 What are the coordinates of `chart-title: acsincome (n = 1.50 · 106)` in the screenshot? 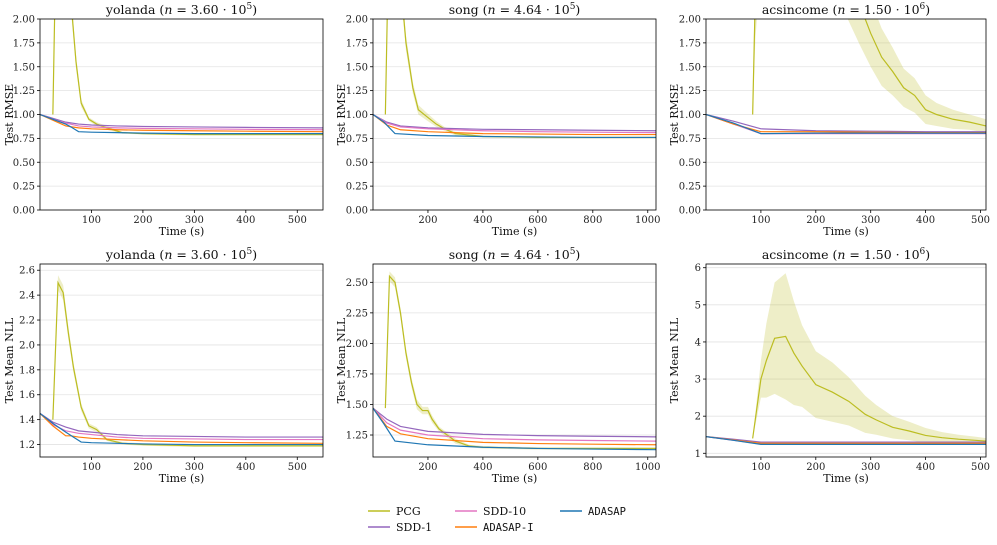 It's located at (846, 254).